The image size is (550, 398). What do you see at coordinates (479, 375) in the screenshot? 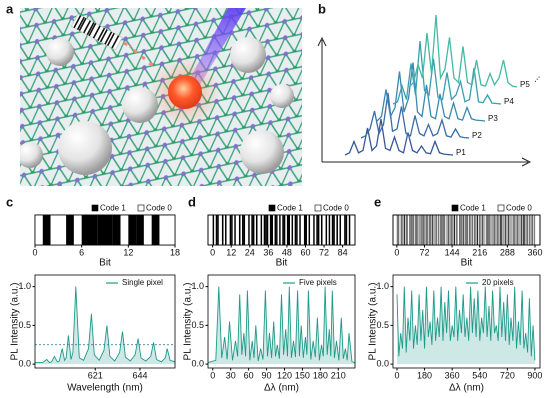
I see `x-tick-label: 540` at bounding box center [479, 375].